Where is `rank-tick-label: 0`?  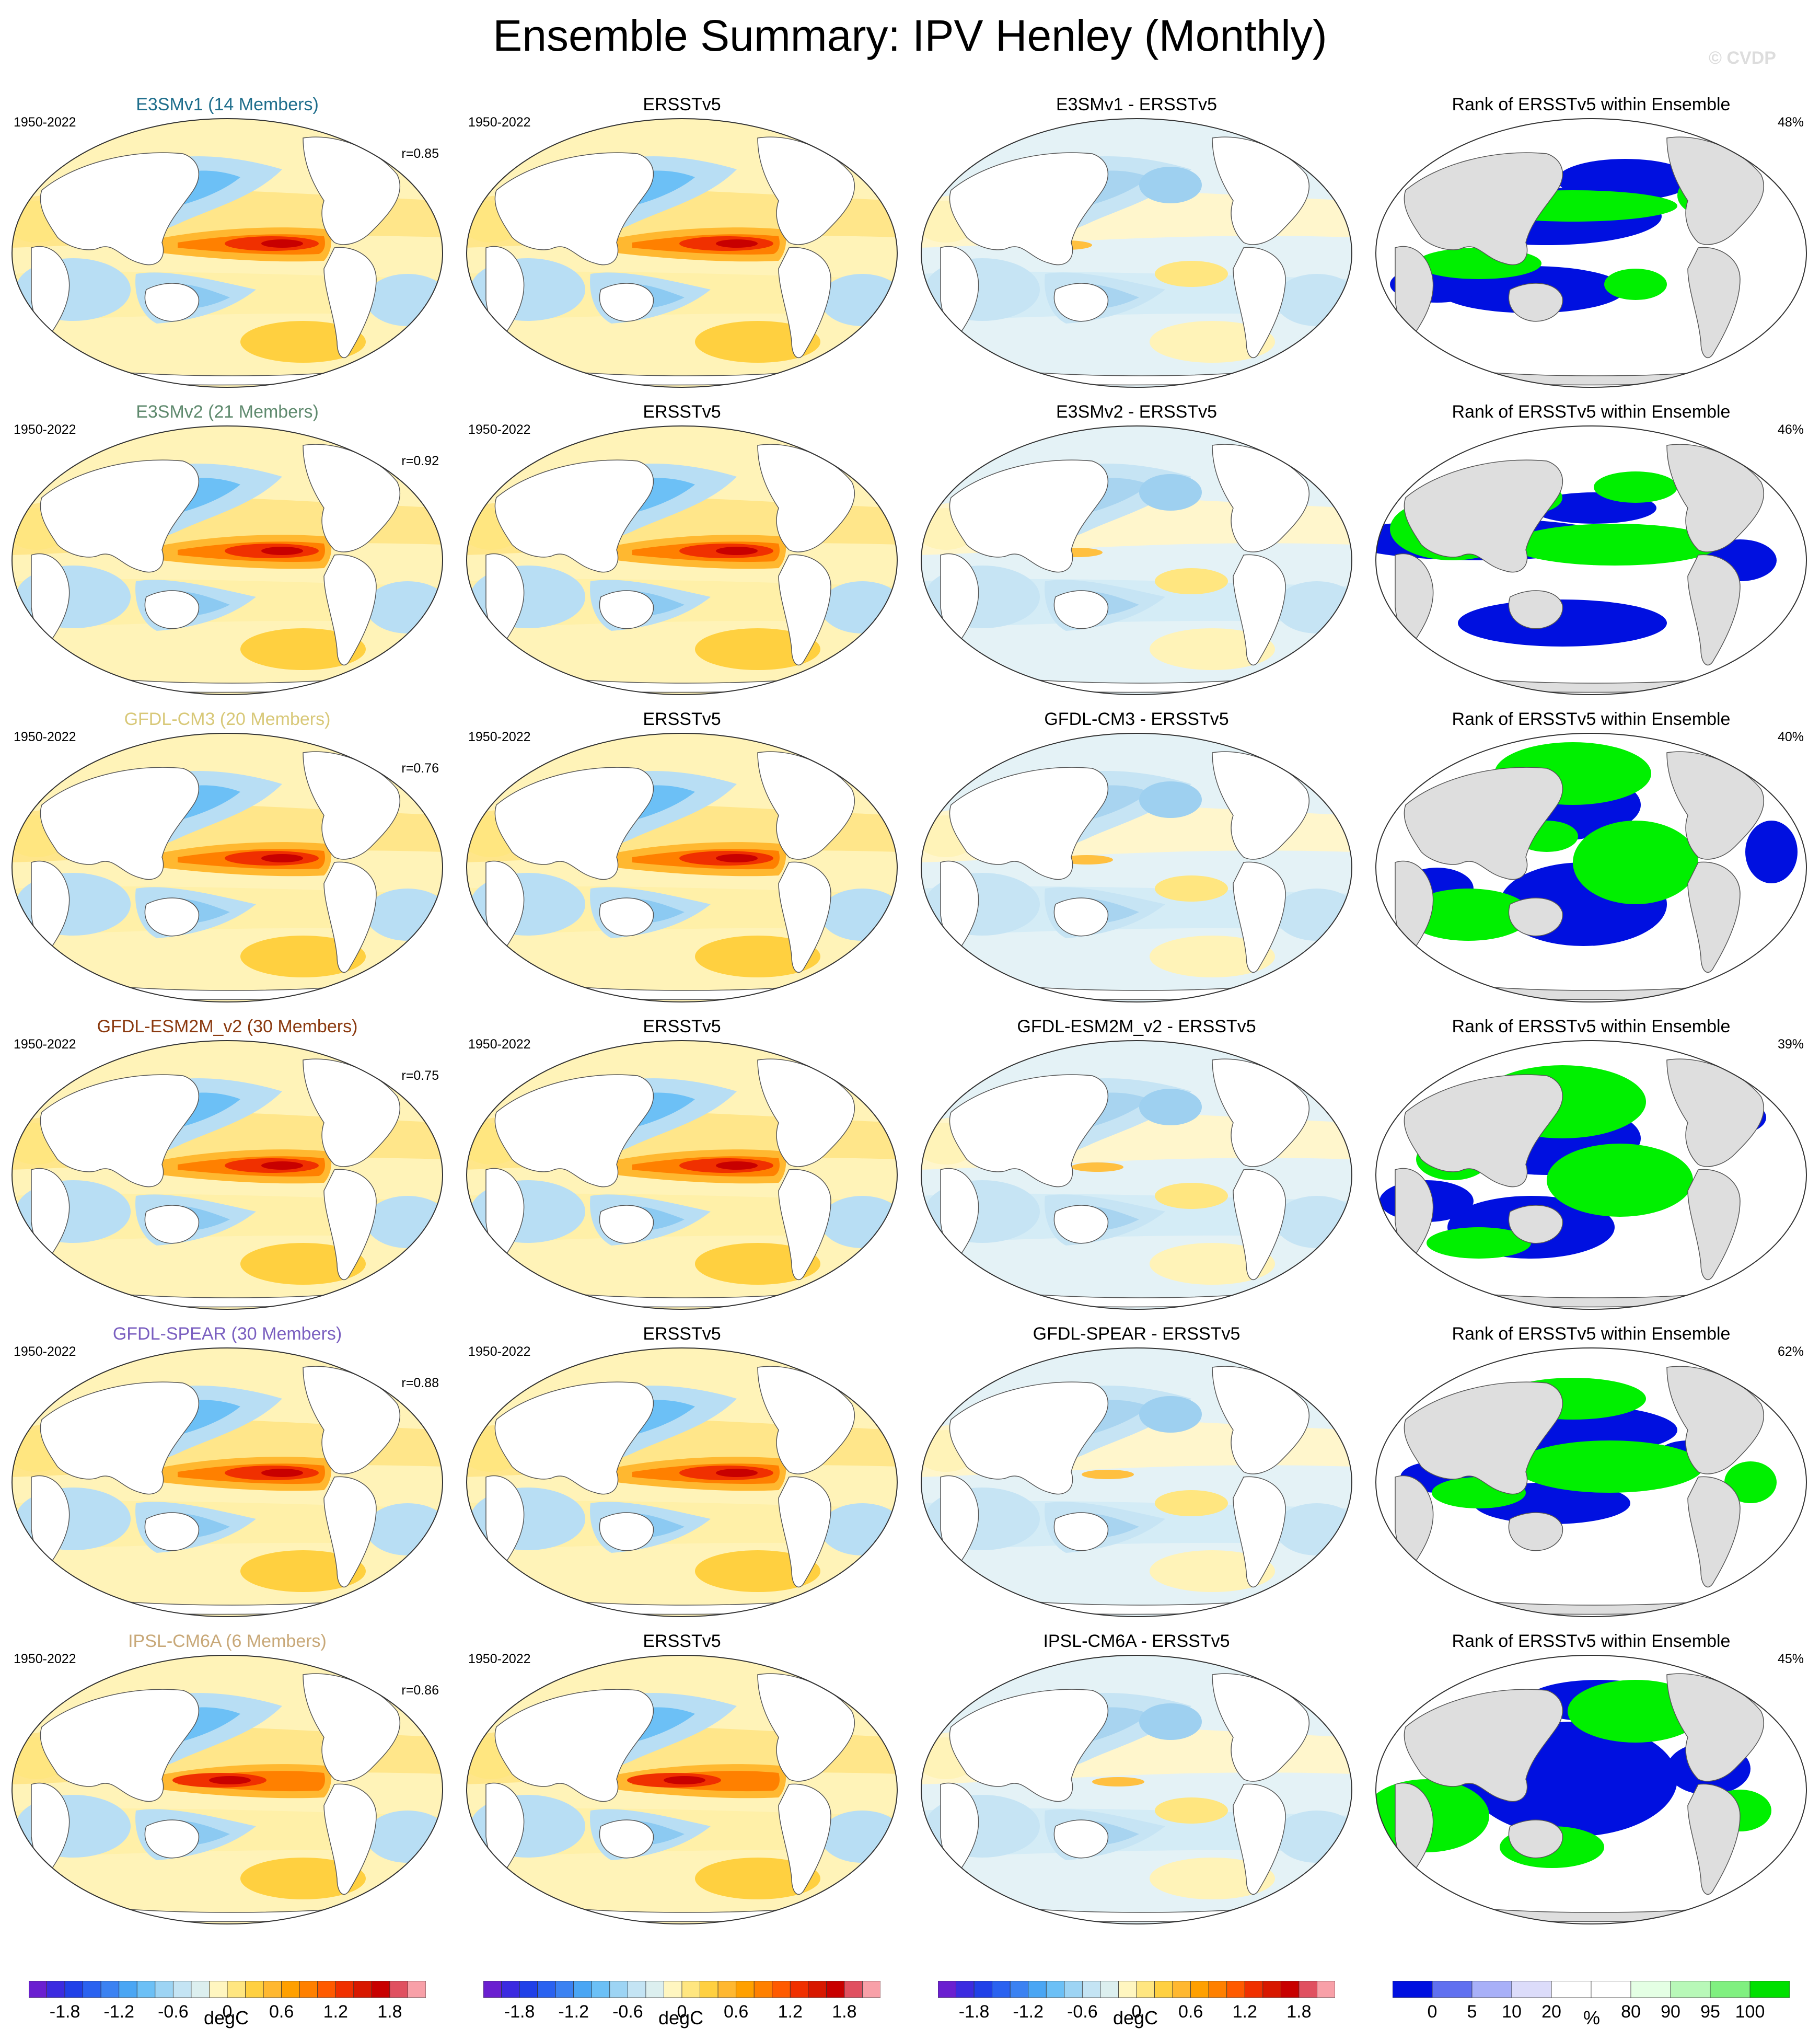
rank-tick-label: 0 is located at coordinates (1433, 2012).